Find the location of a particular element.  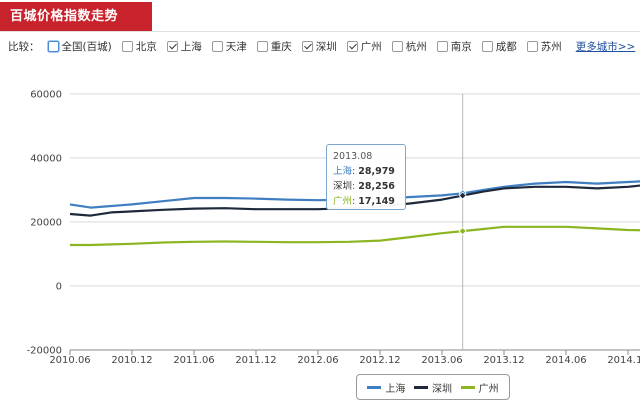

x-tick-label: 2014.06 is located at coordinates (565, 360).